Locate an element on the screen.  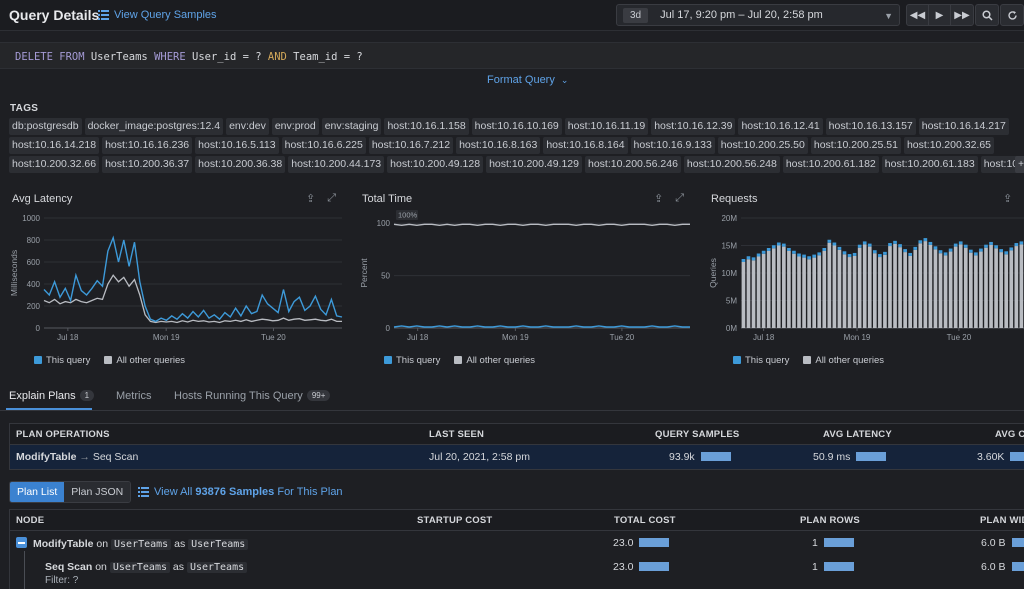
more-tags-button: + is located at coordinates (1019, 164).